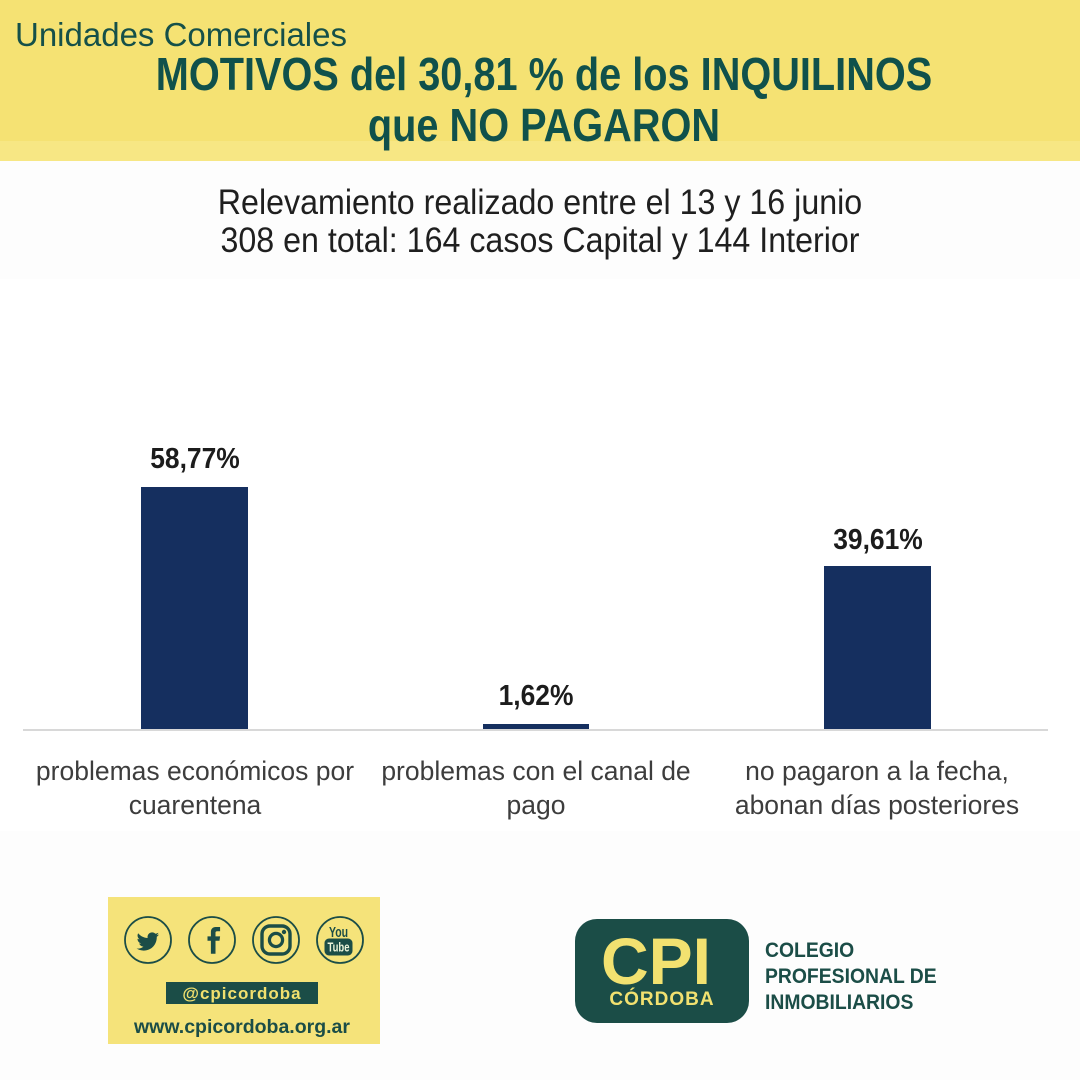 This screenshot has height=1080, width=1080. Describe the element at coordinates (339, 947) in the screenshot. I see `svg-text: Tube` at that location.